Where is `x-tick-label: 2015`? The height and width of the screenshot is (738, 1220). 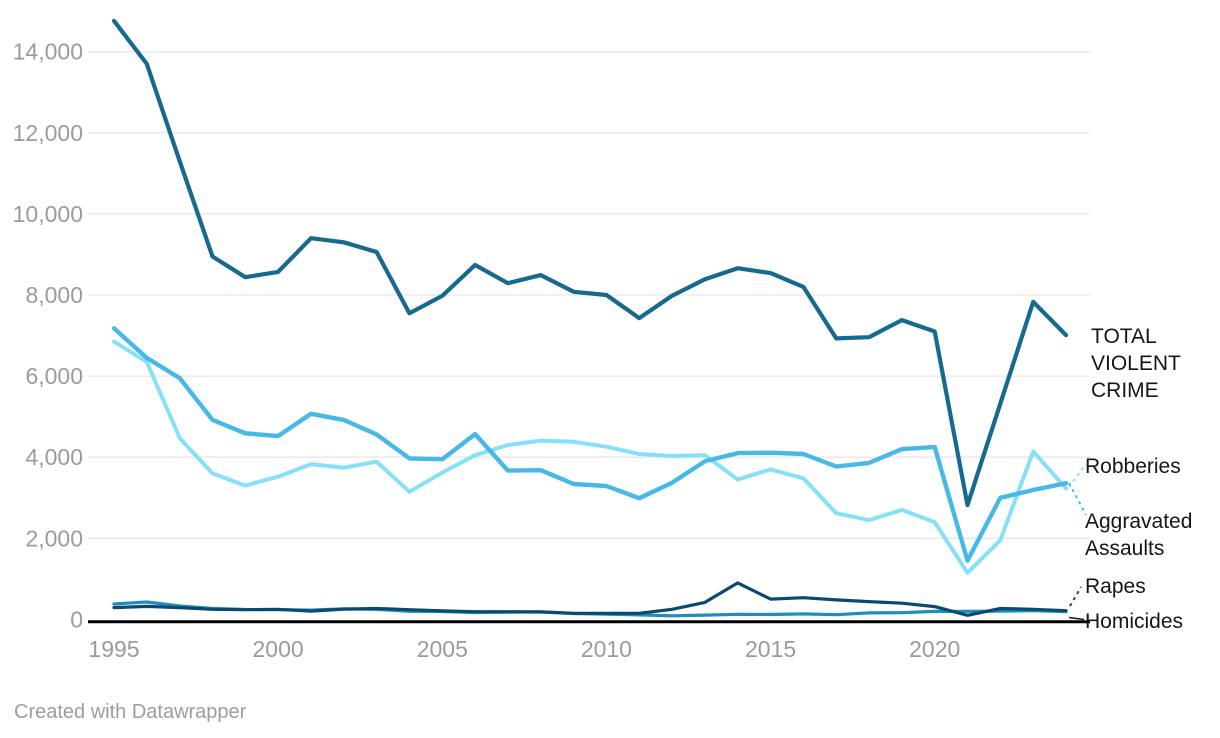
x-tick-label: 2015 is located at coordinates (770, 649).